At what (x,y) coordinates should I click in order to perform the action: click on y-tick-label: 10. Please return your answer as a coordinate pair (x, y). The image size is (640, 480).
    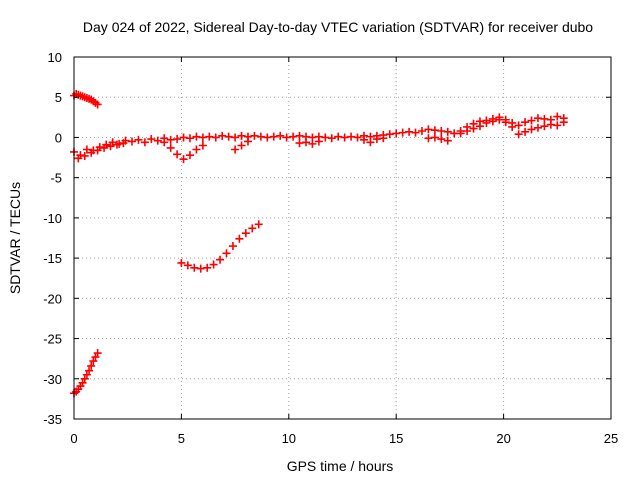
    Looking at the image, I should click on (55, 57).